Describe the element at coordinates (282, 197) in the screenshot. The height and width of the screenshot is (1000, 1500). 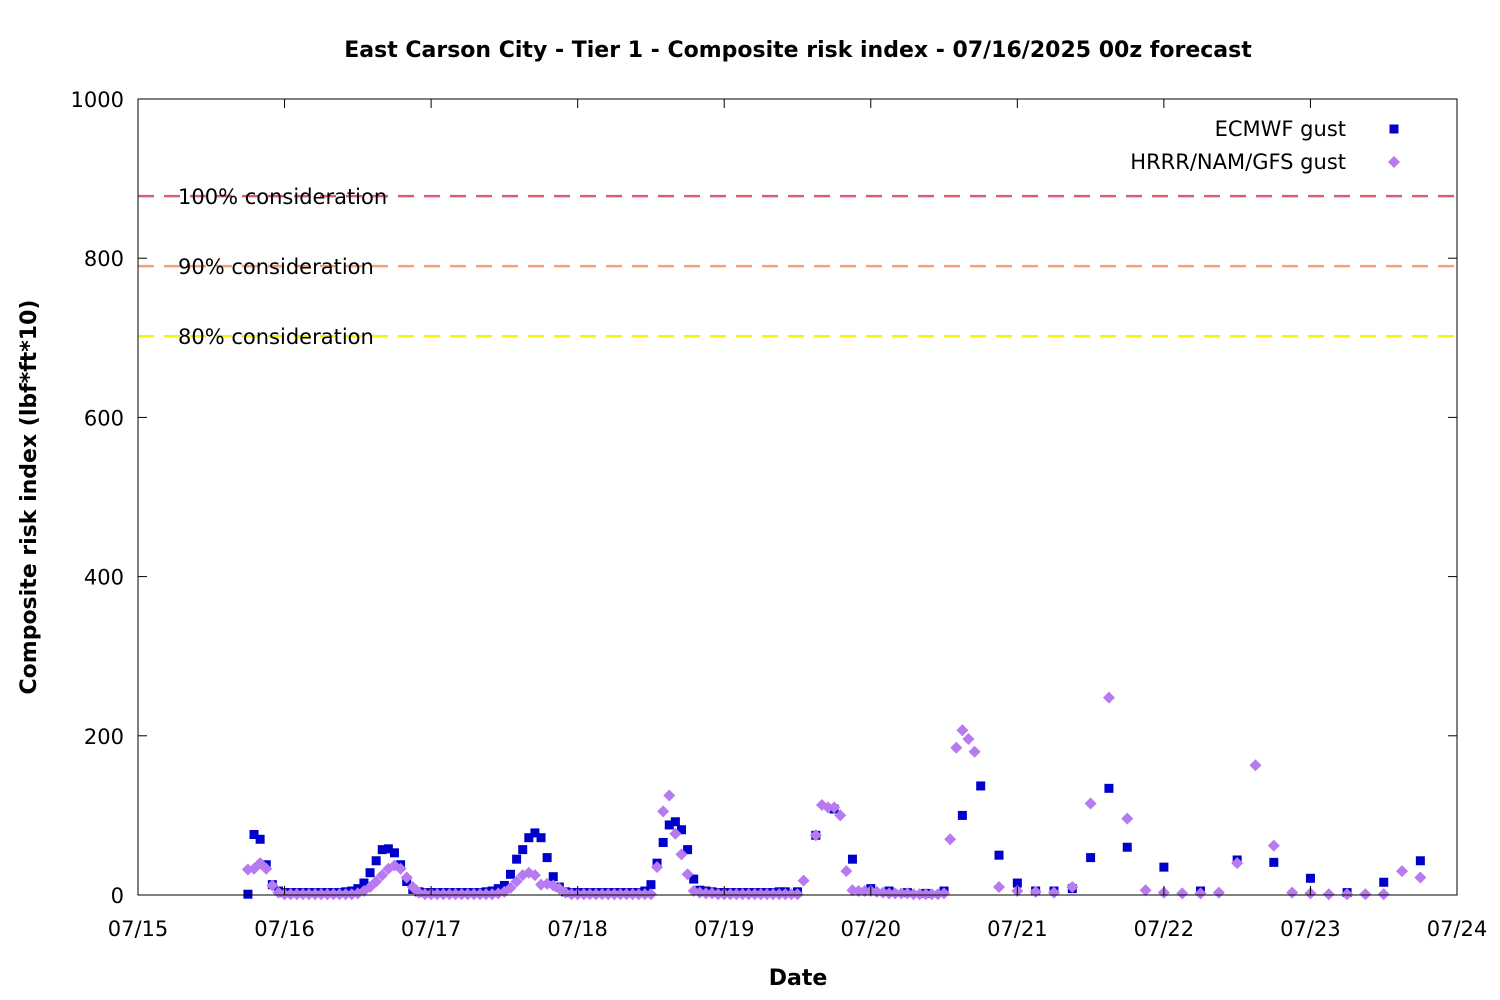
I see `reference-line-label: 100% consideration` at that location.